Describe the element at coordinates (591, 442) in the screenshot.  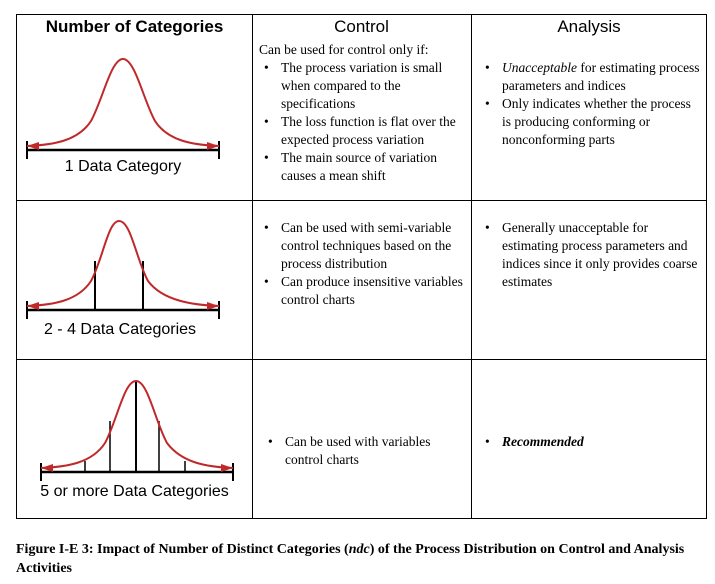
I see `analysis-cell-3: • Recommended` at that location.